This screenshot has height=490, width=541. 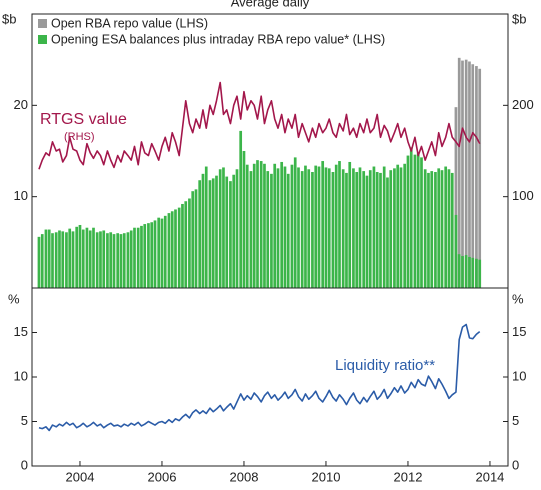 I want to click on x-tick-label: 2012, so click(x=408, y=476).